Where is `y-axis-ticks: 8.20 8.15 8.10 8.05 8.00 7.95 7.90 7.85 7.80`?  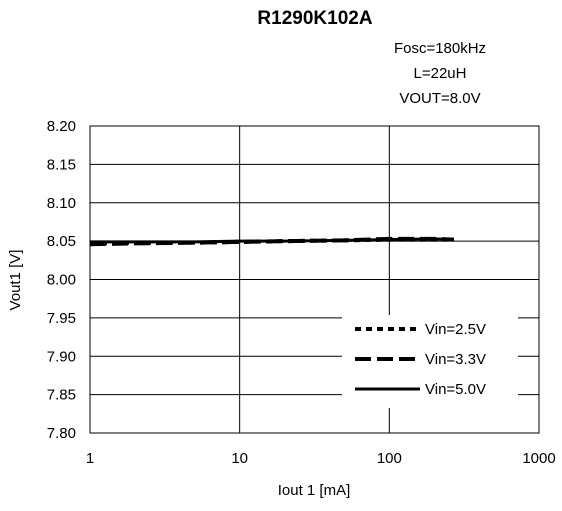
y-axis-ticks: 8.20 8.15 8.10 8.05 8.00 7.95 7.90 7.85 7.80 is located at coordinates (61, 280).